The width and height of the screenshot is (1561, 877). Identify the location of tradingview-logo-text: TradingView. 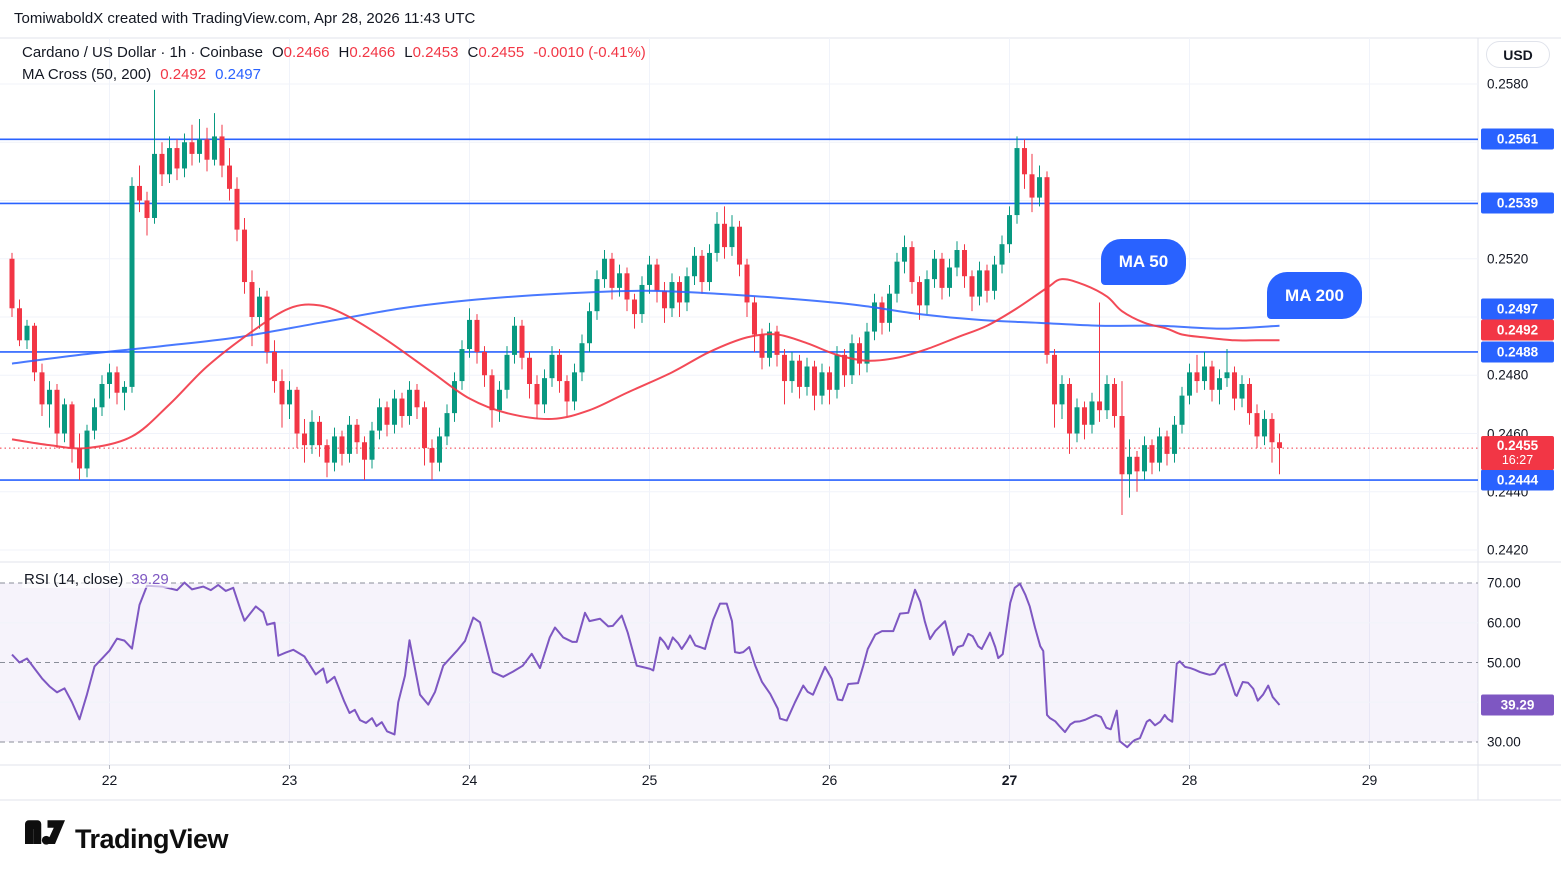
(152, 838).